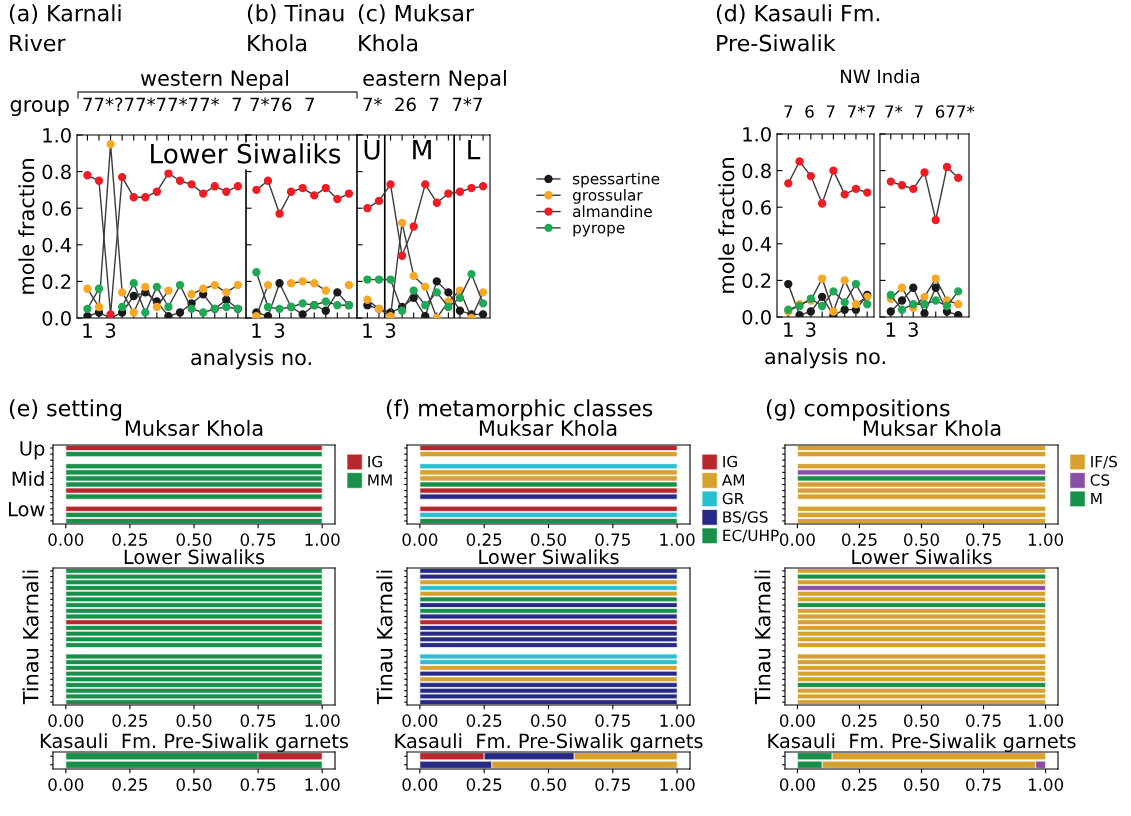  Describe the element at coordinates (616, 180) in the screenshot. I see `legend-label: spessartine` at that location.